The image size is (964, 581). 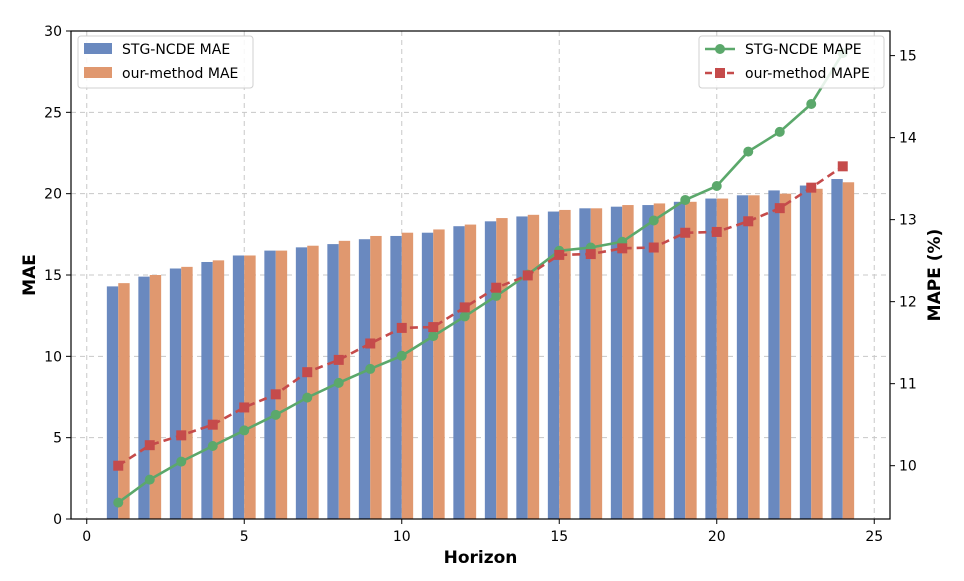 What do you see at coordinates (244, 537) in the screenshot?
I see `x-tick-label: 5` at bounding box center [244, 537].